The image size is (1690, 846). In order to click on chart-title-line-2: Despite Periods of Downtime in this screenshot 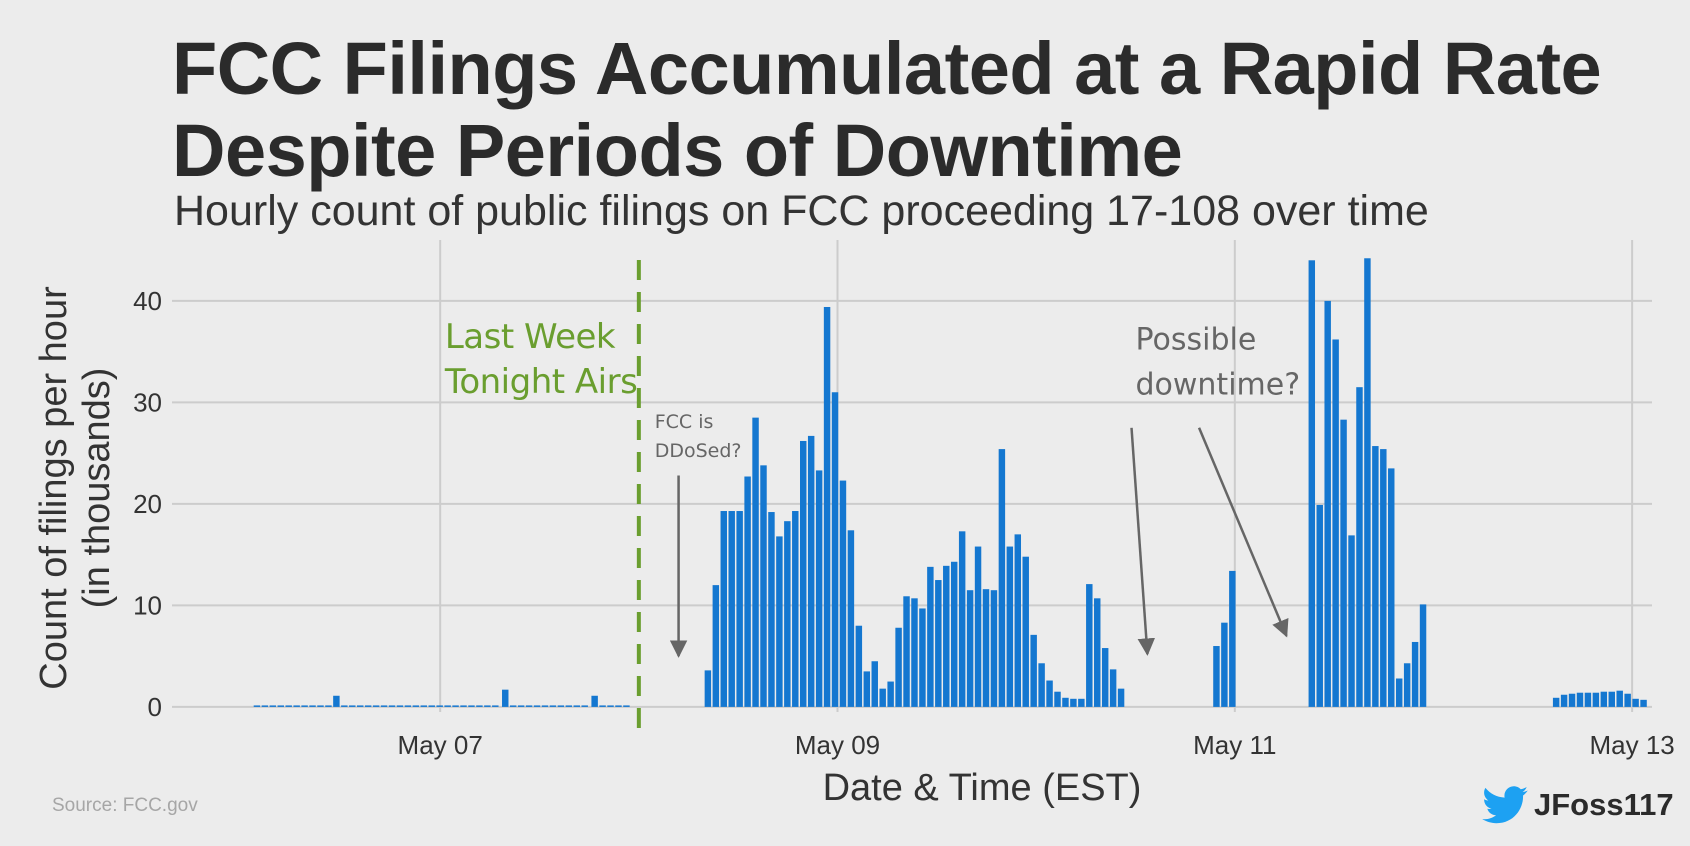, I will do `click(677, 150)`.